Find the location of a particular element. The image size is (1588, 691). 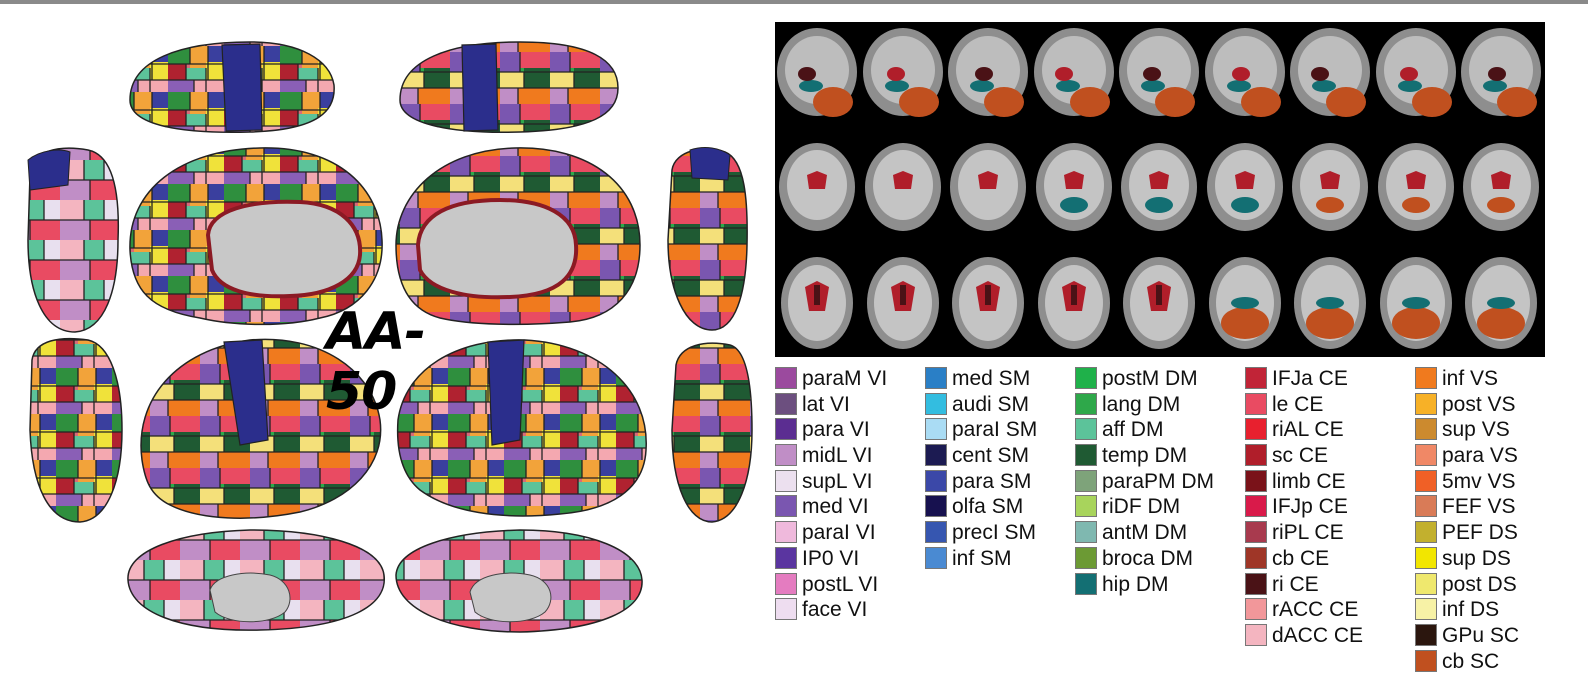

legend-label: para VI is located at coordinates (836, 430).